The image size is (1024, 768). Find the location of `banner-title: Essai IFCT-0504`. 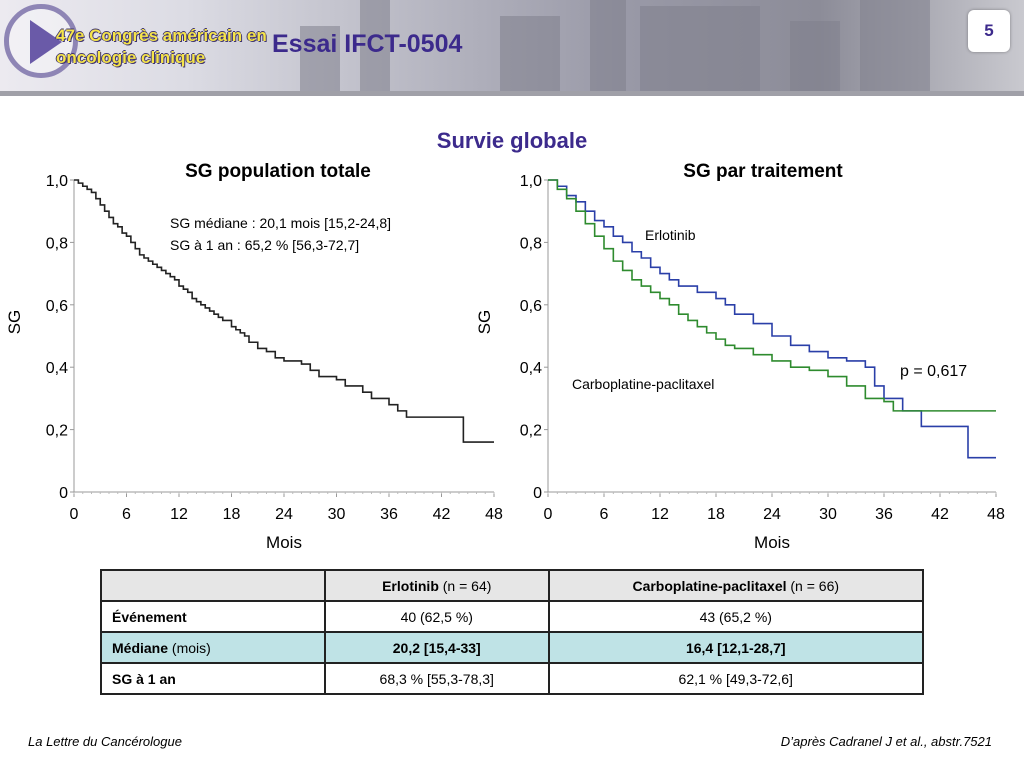

banner-title: Essai IFCT-0504 is located at coordinates (367, 44).